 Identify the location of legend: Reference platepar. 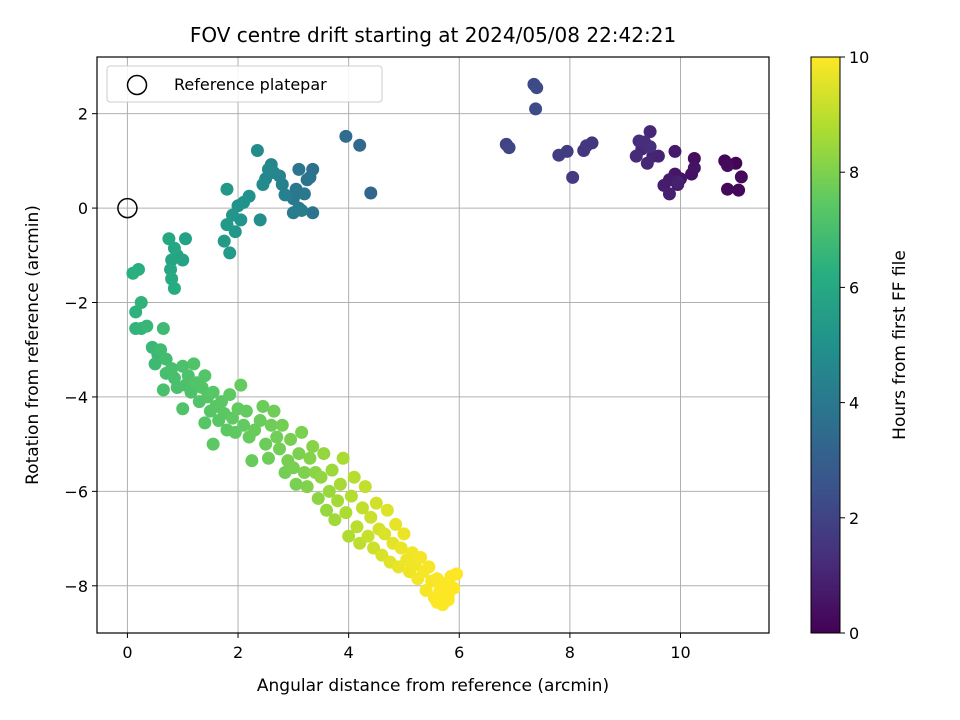
(244, 84).